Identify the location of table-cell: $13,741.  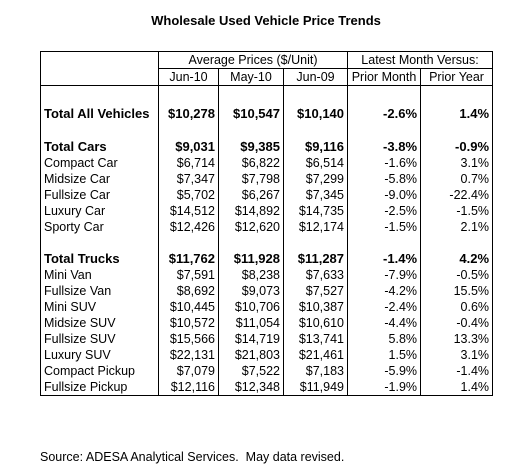
(315, 339).